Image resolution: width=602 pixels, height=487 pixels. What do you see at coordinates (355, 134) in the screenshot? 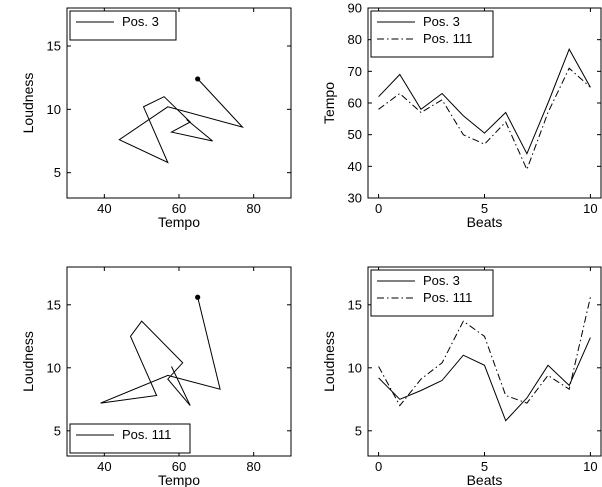
I see `y-tick-label: 50` at bounding box center [355, 134].